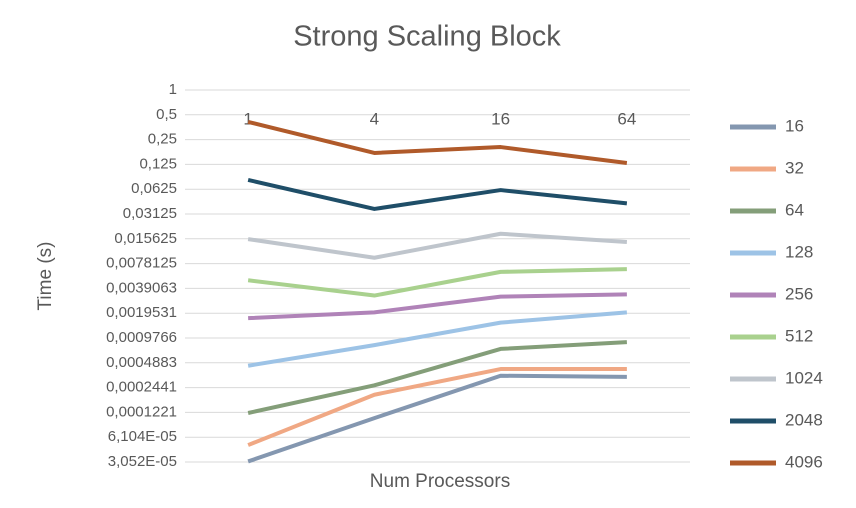 This screenshot has width=856, height=508. I want to click on legend-label: 2048, so click(804, 419).